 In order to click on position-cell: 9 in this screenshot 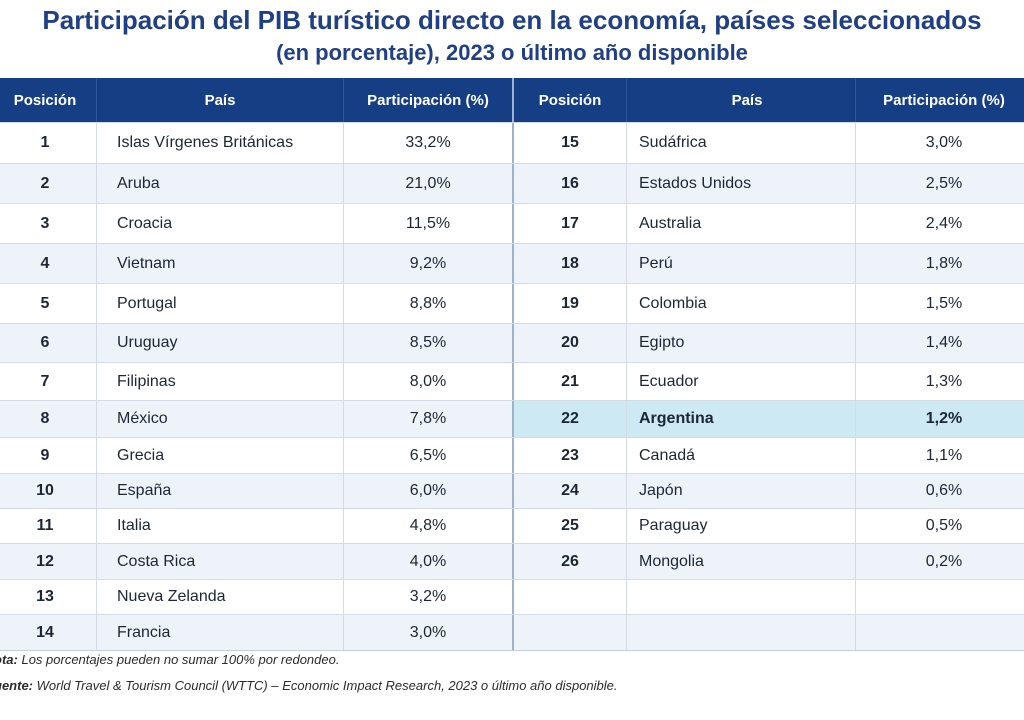, I will do `click(45, 455)`.